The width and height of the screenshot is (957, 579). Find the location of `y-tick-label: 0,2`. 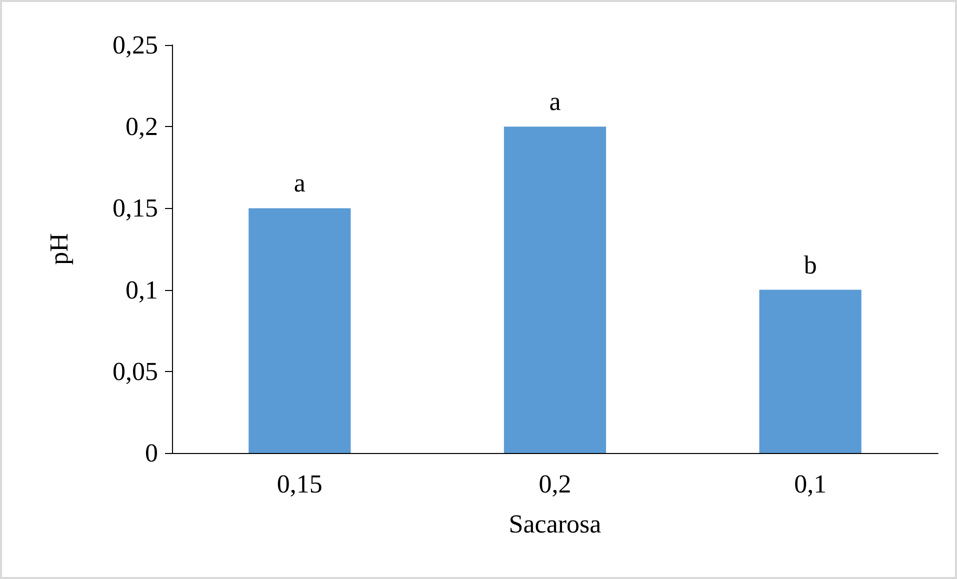

y-tick-label: 0,2 is located at coordinates (142, 127).